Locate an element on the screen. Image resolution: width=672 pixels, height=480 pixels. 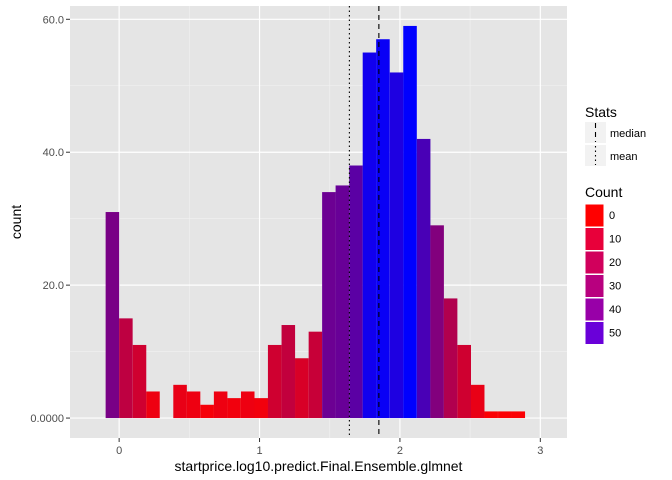
x-tick-label: 0 is located at coordinates (119, 451).